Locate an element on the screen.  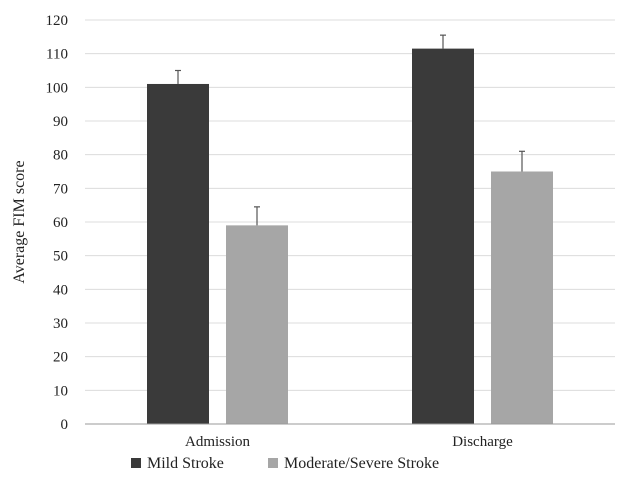
x-tick-label: Admission is located at coordinates (218, 442).